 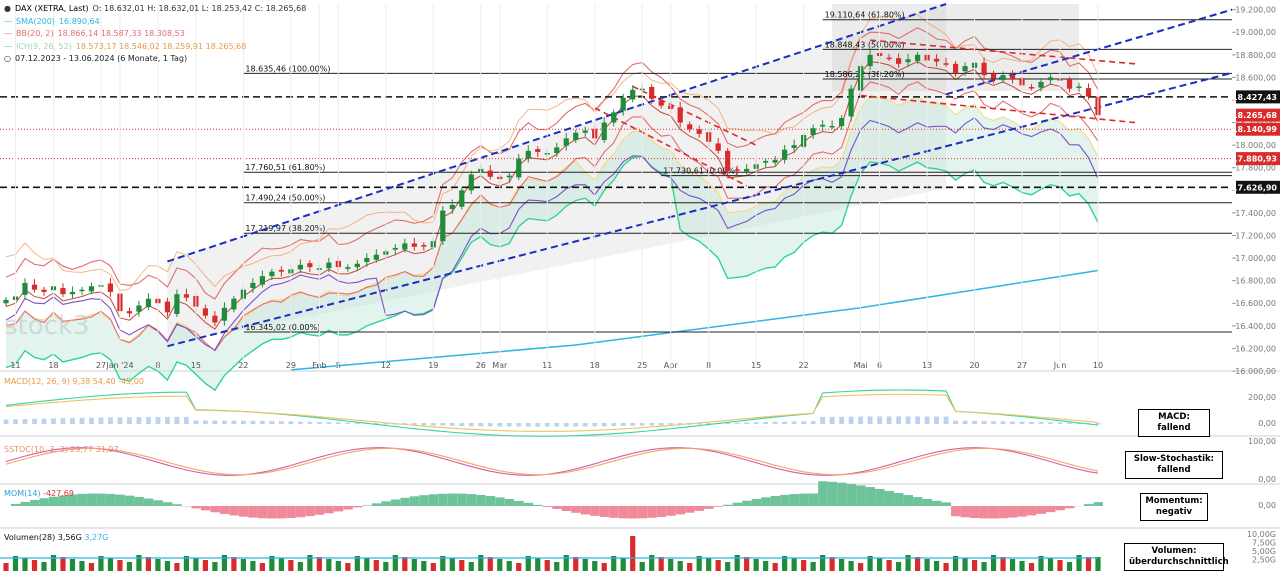 I want to click on bb-label: BB(20, 2), so click(x=35, y=33).